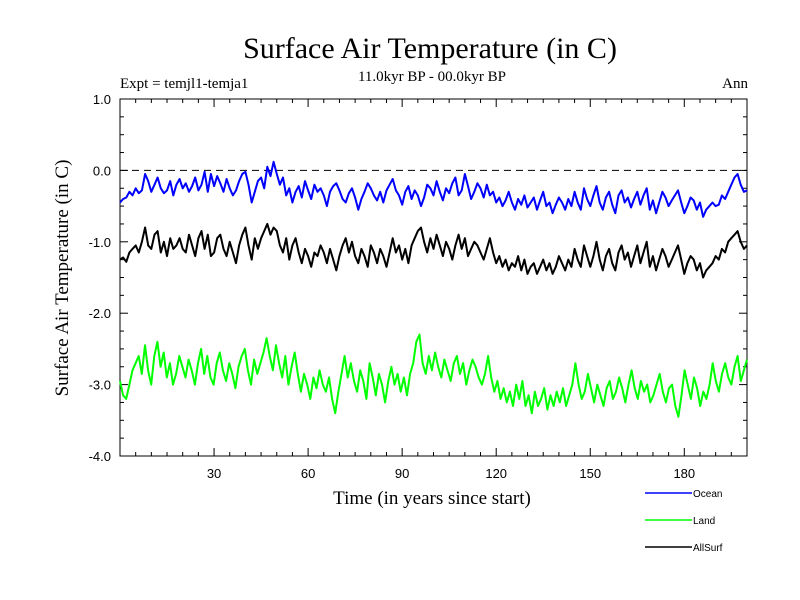 This screenshot has height=600, width=800. Describe the element at coordinates (308, 473) in the screenshot. I see `x-tick-label: 60` at that location.